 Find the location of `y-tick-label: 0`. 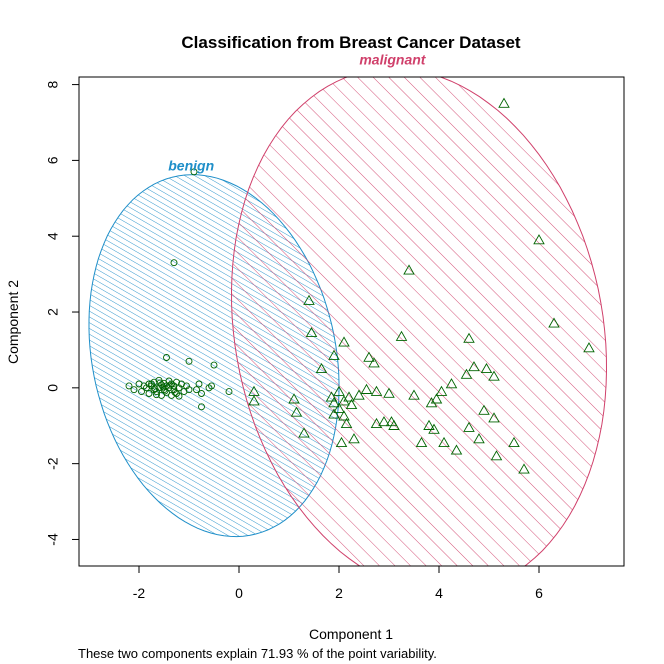

y-tick-label: 0 is located at coordinates (53, 388).